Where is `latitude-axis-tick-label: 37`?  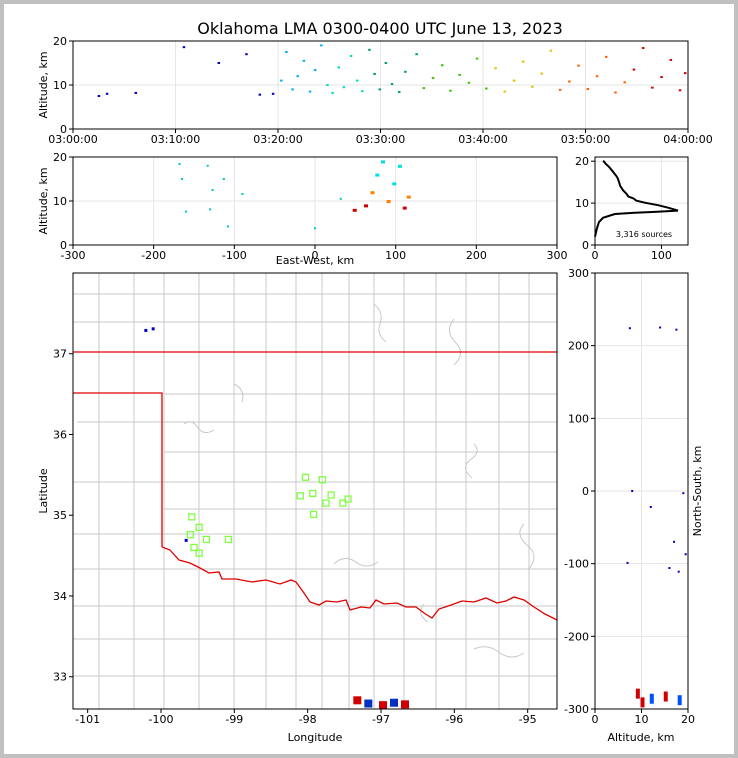 latitude-axis-tick-label: 37 is located at coordinates (60, 354).